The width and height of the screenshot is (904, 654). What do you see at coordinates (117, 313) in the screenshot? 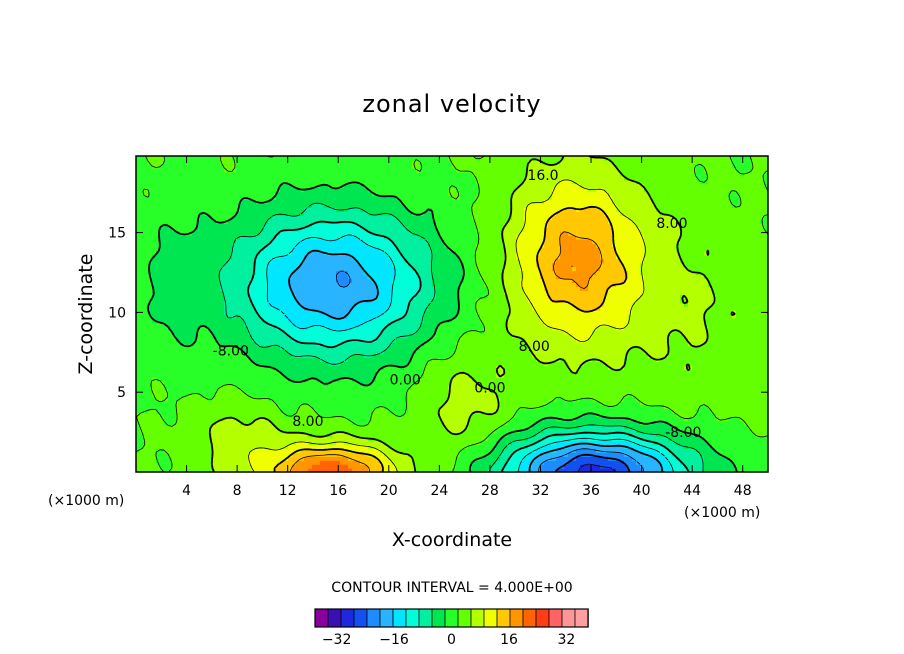
I see `y-tick-label: 10` at bounding box center [117, 313].